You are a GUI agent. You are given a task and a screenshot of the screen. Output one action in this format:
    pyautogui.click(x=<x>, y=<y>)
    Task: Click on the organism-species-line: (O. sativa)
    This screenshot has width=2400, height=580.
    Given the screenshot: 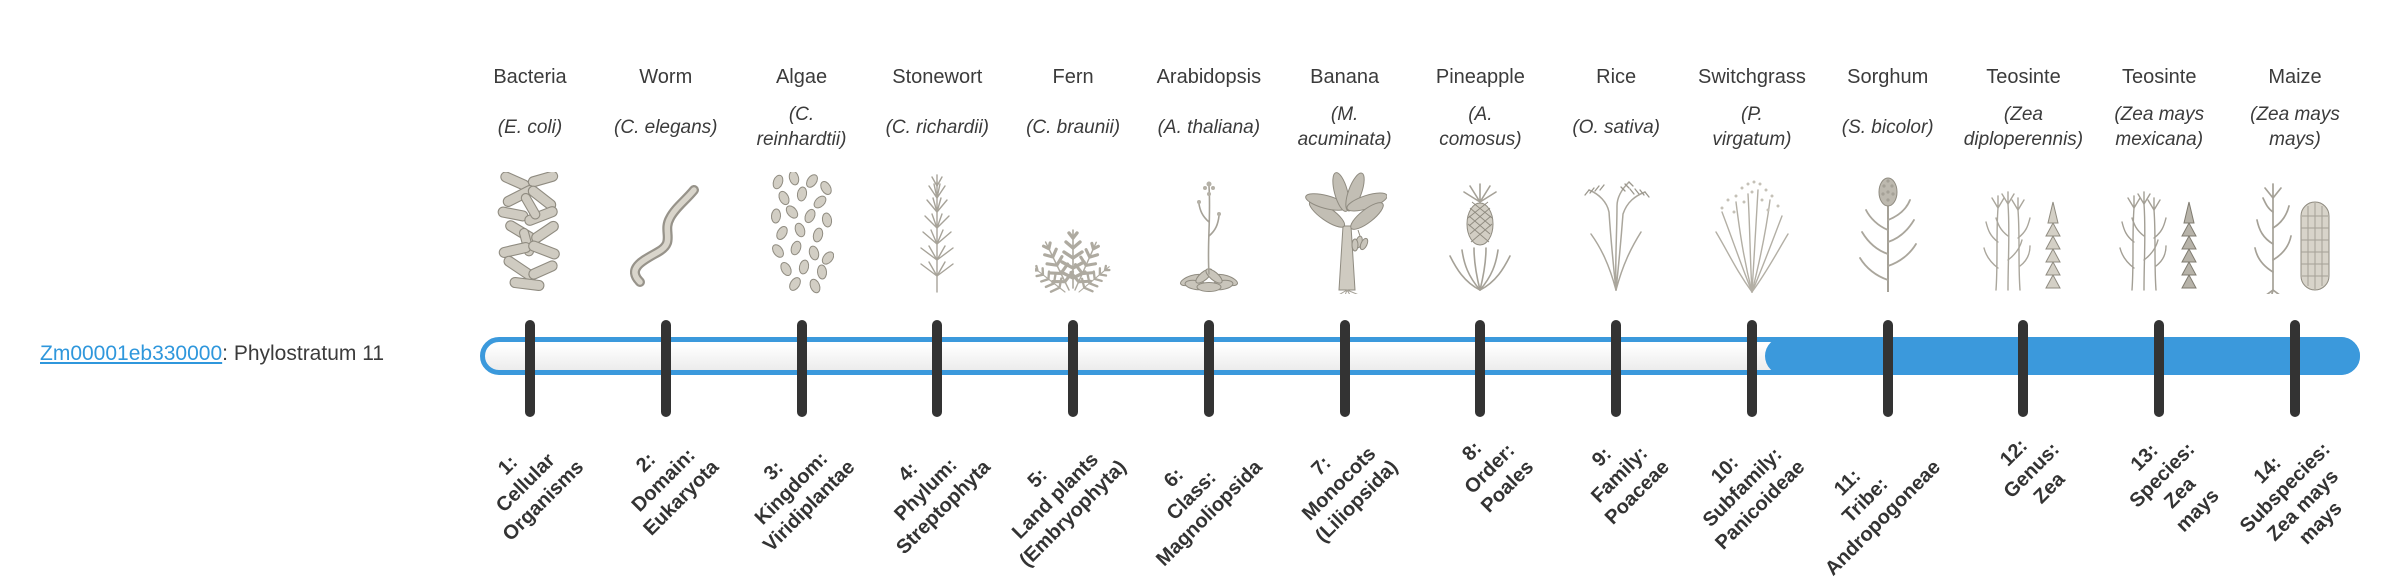 What is the action you would take?
    pyautogui.click(x=1616, y=127)
    